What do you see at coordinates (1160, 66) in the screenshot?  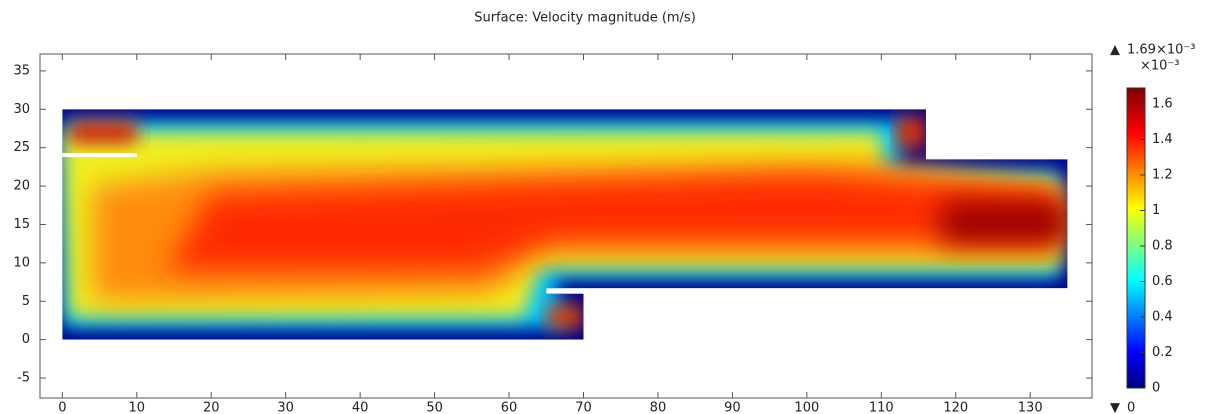 I see `colorbar-multiplier: ×10⁻³` at bounding box center [1160, 66].